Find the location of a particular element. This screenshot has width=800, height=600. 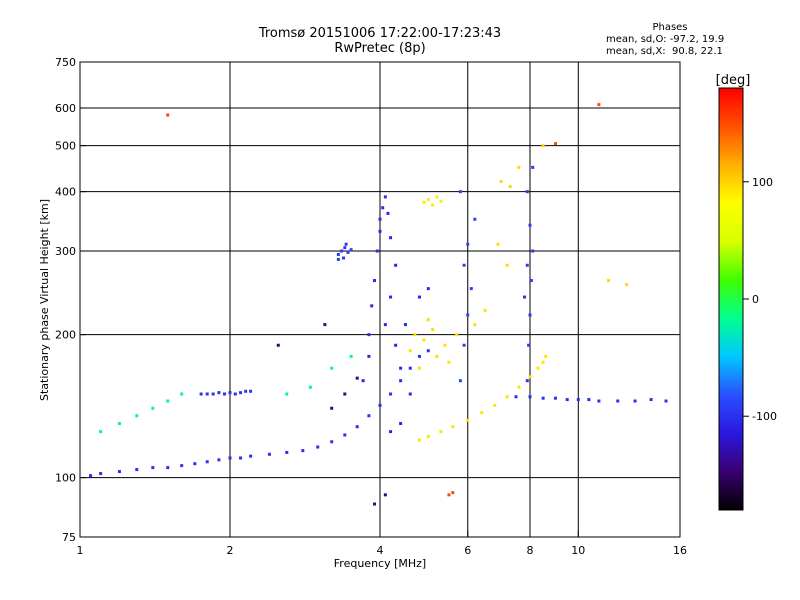

y-tick-label-500: 500 is located at coordinates (65, 146).